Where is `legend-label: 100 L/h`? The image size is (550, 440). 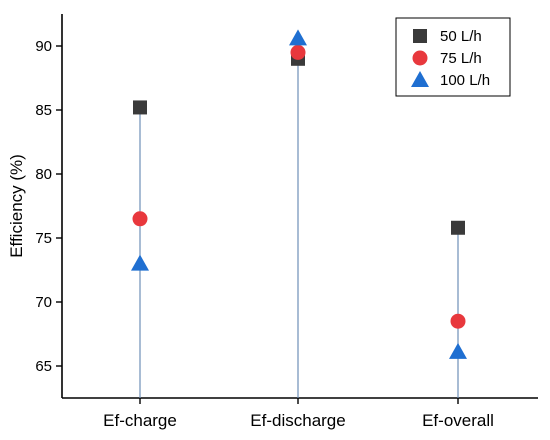 legend-label: 100 L/h is located at coordinates (465, 80).